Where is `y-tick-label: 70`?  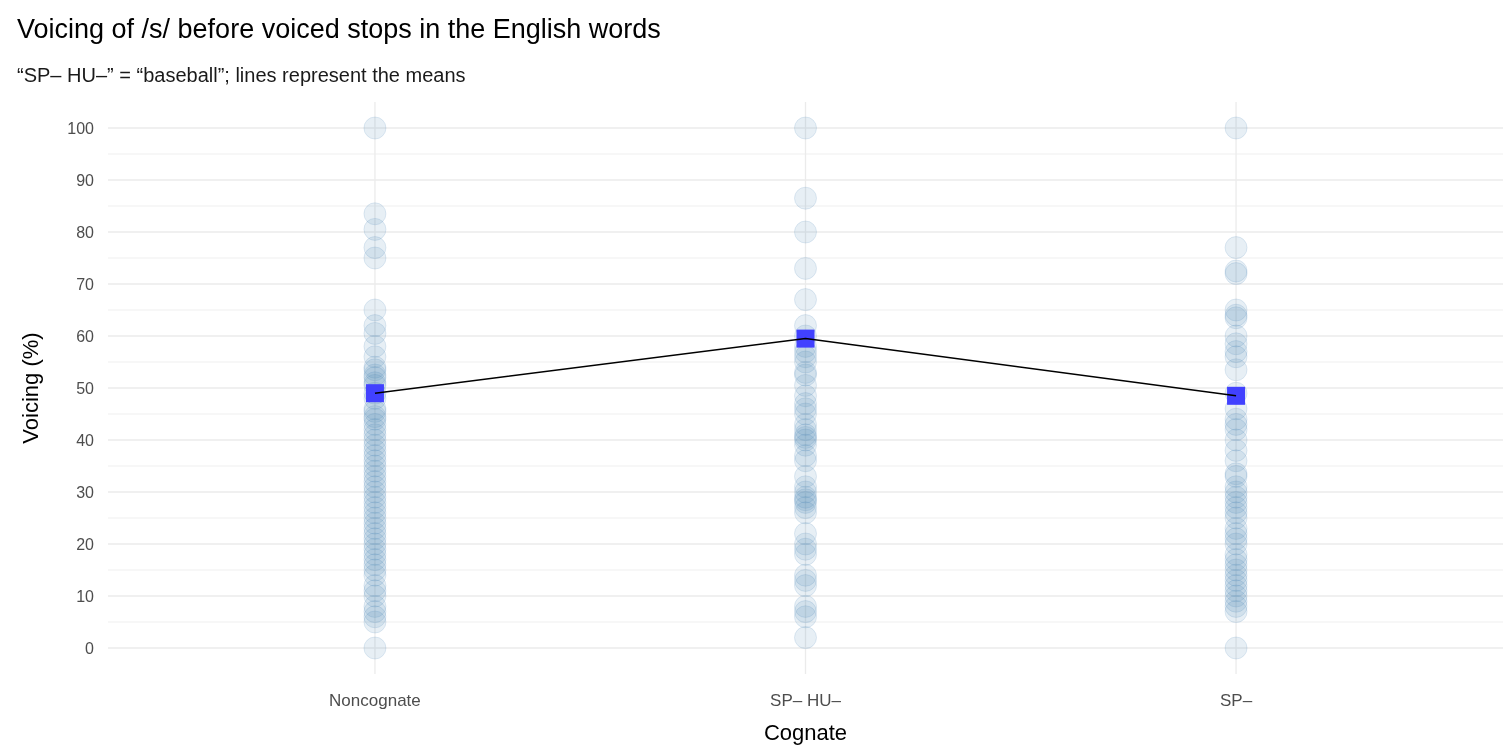 y-tick-label: 70 is located at coordinates (85, 284).